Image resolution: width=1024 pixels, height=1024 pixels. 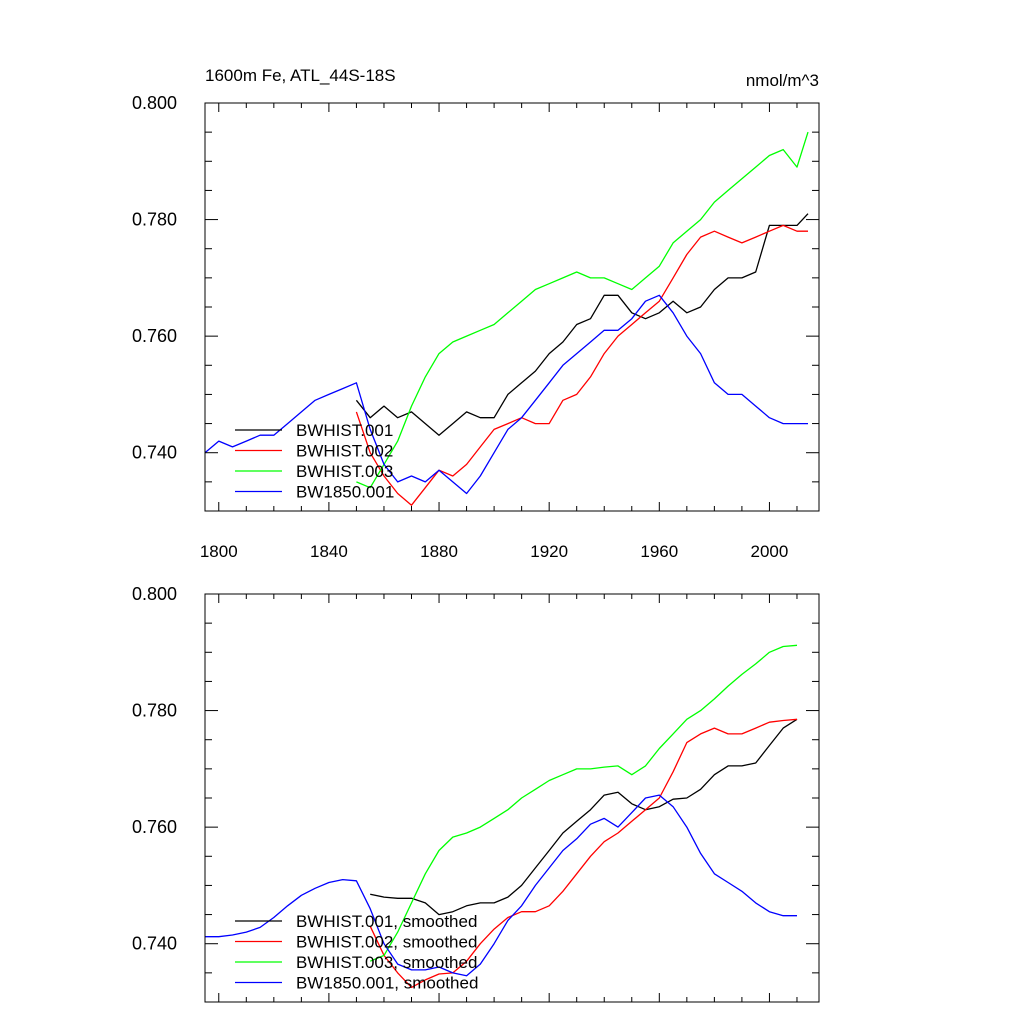 I want to click on x-tick-label: 1880, so click(x=439, y=551).